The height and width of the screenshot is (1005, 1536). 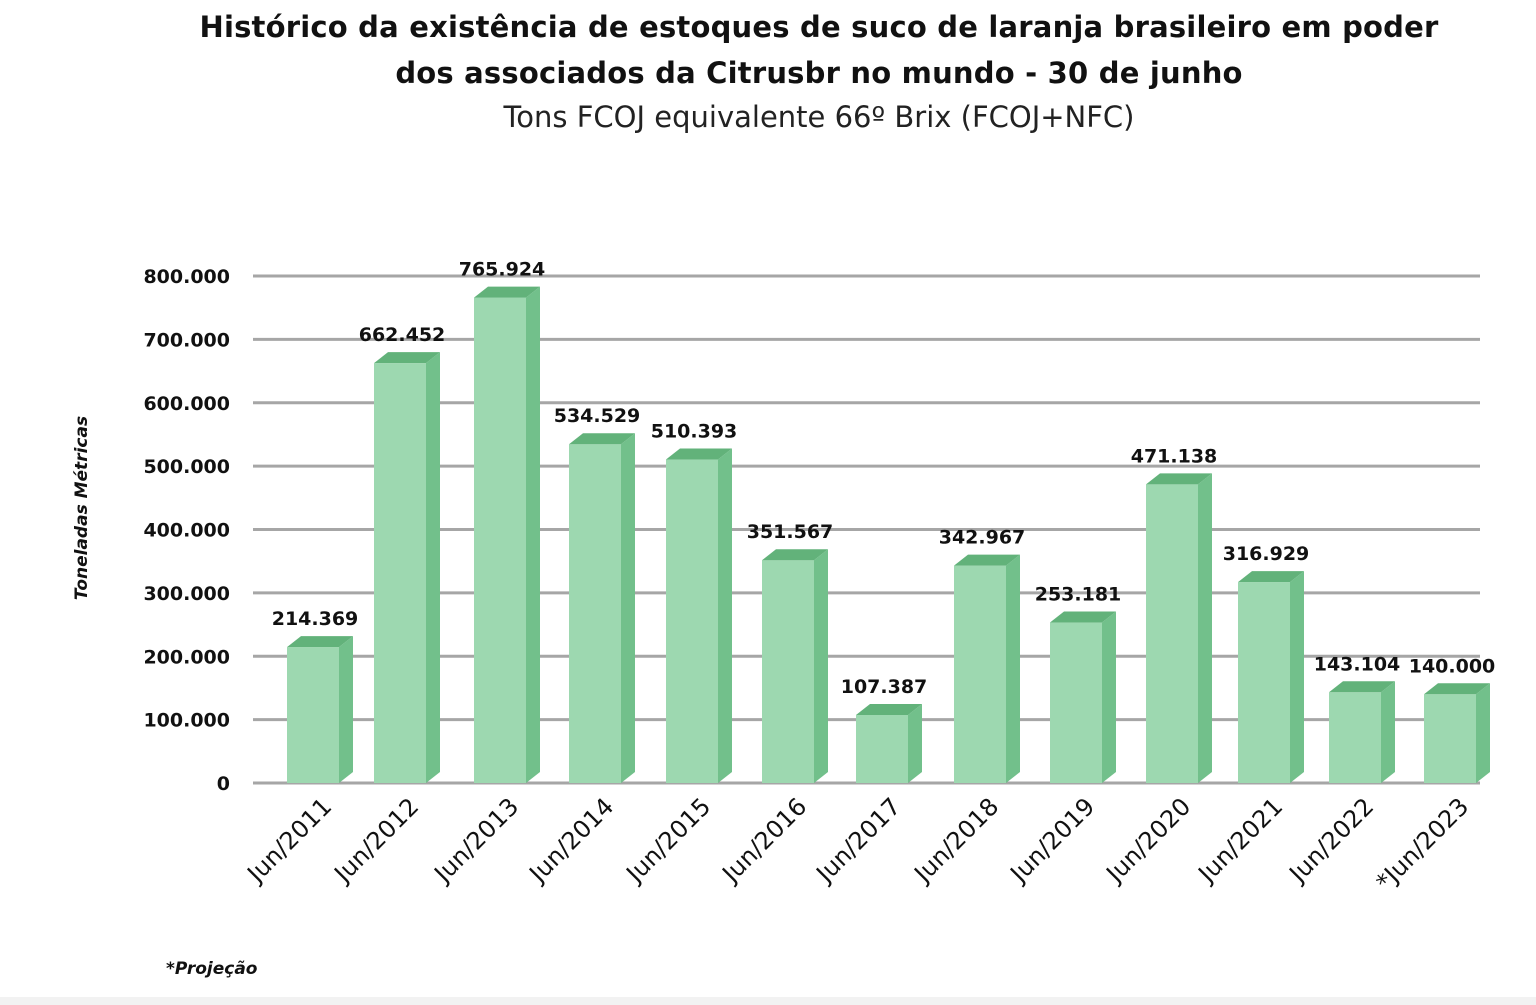 I want to click on y-axis-label: Toneladas Métricas, so click(x=82, y=508).